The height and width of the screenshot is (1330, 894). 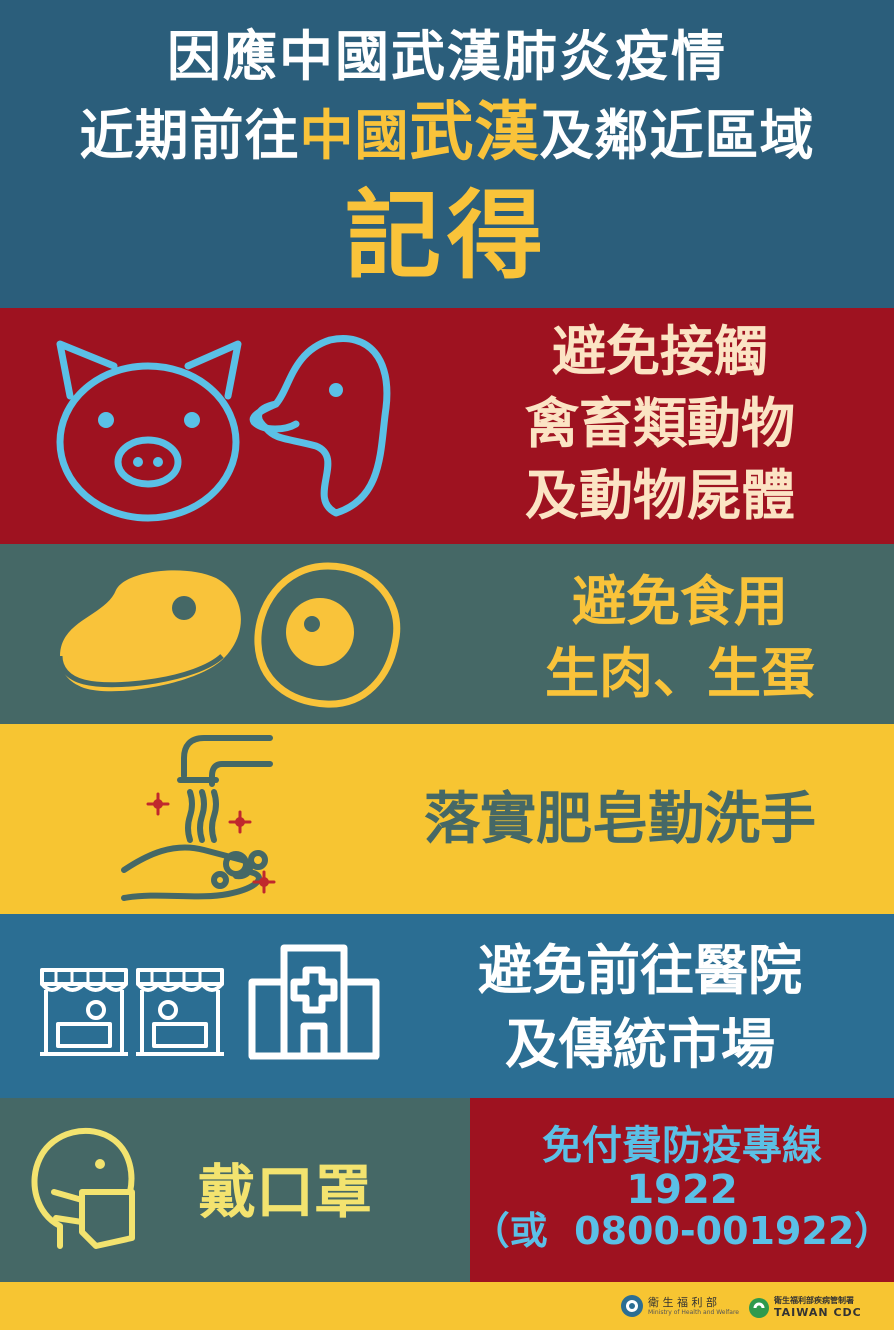 I want to click on cdc-name: 衛生福利部疾病管制署, so click(x=814, y=1300).